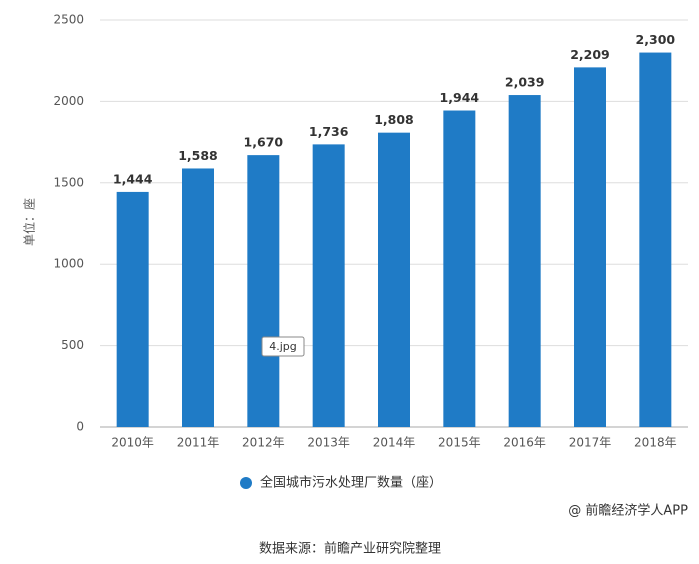 Image resolution: width=699 pixels, height=564 pixels. I want to click on y-tick-label: 1000, so click(68, 264).